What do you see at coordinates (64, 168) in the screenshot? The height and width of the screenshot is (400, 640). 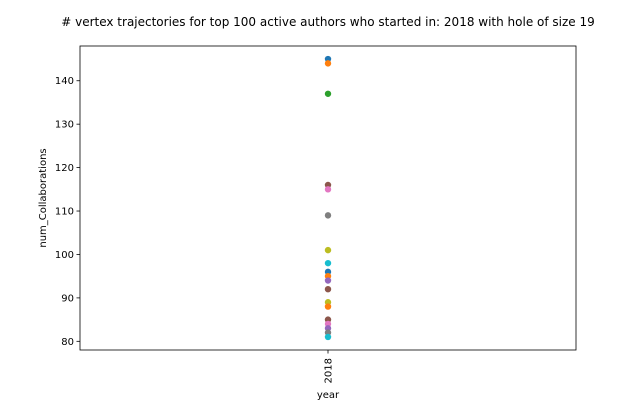 I see `y-tick-label: 120` at bounding box center [64, 168].